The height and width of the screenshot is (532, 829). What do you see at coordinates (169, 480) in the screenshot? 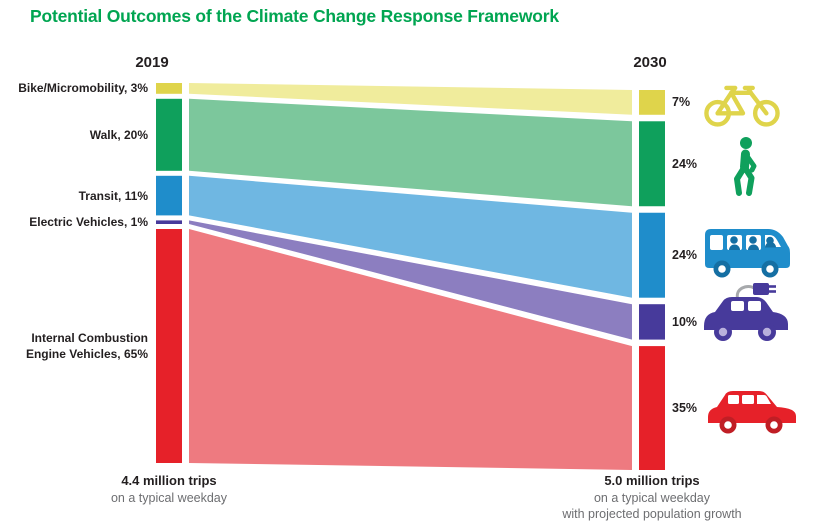
I see `trips-total-2019: 4.4 million trips` at bounding box center [169, 480].